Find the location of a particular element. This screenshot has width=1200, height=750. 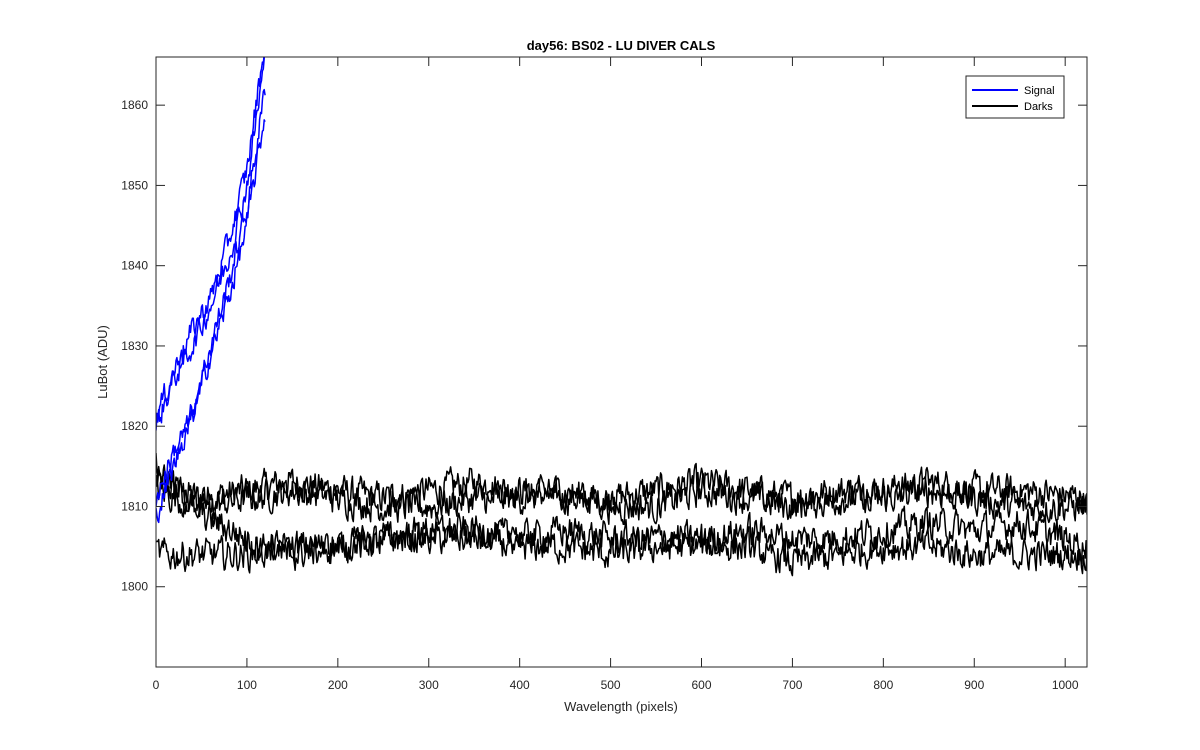

y-tick-label: 1840 is located at coordinates (134, 266).